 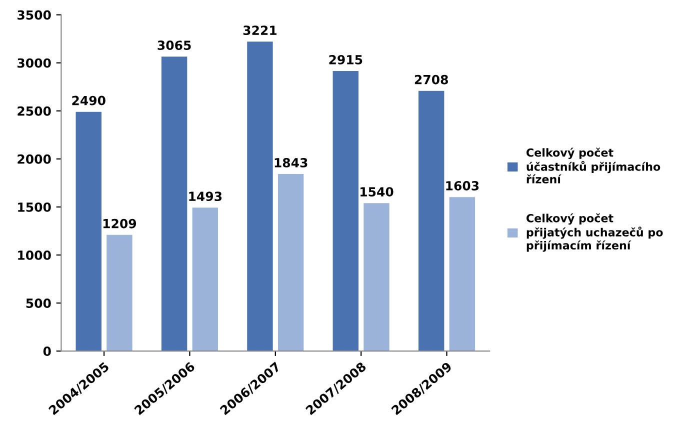 What do you see at coordinates (462, 185) in the screenshot?
I see `data-label: 1603` at bounding box center [462, 185].